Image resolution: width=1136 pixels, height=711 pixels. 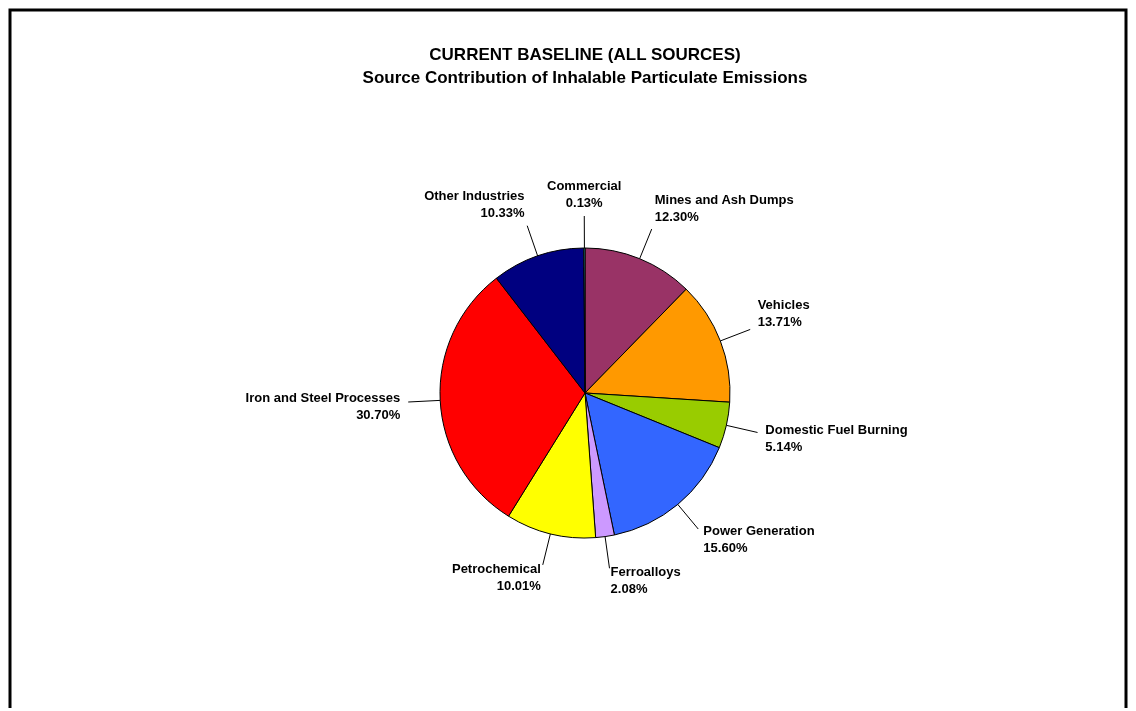 What do you see at coordinates (519, 585) in the screenshot?
I see `data-label: 10.01%` at bounding box center [519, 585].